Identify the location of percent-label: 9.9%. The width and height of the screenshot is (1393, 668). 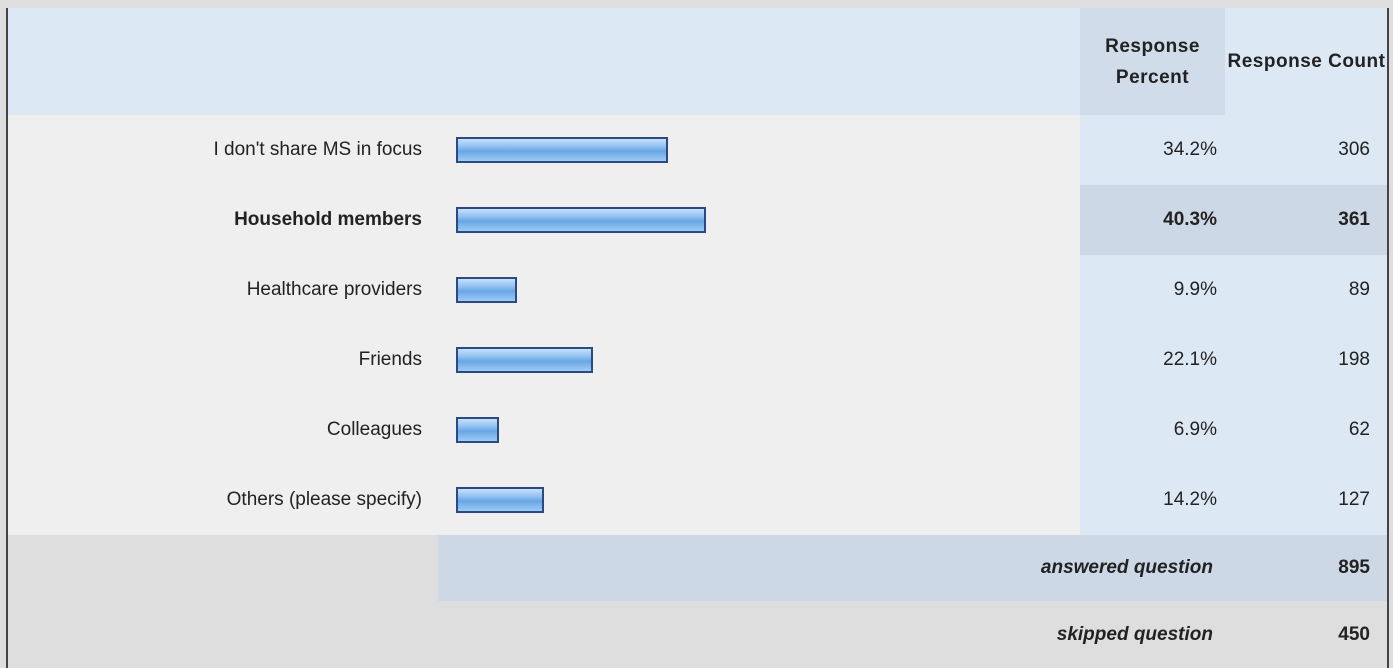
(1195, 289).